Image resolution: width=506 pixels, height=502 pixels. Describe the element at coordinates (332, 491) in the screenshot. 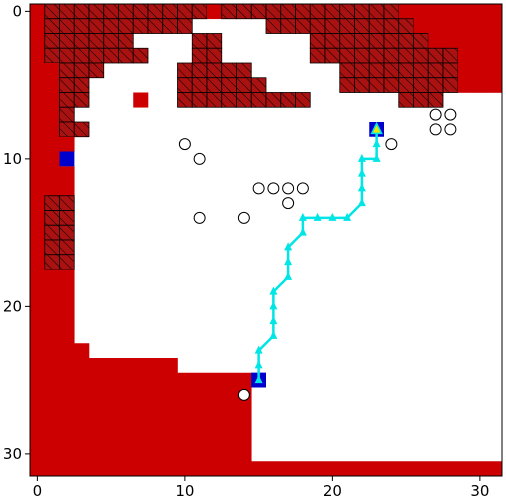

I see `x-tick-label: 20` at that location.